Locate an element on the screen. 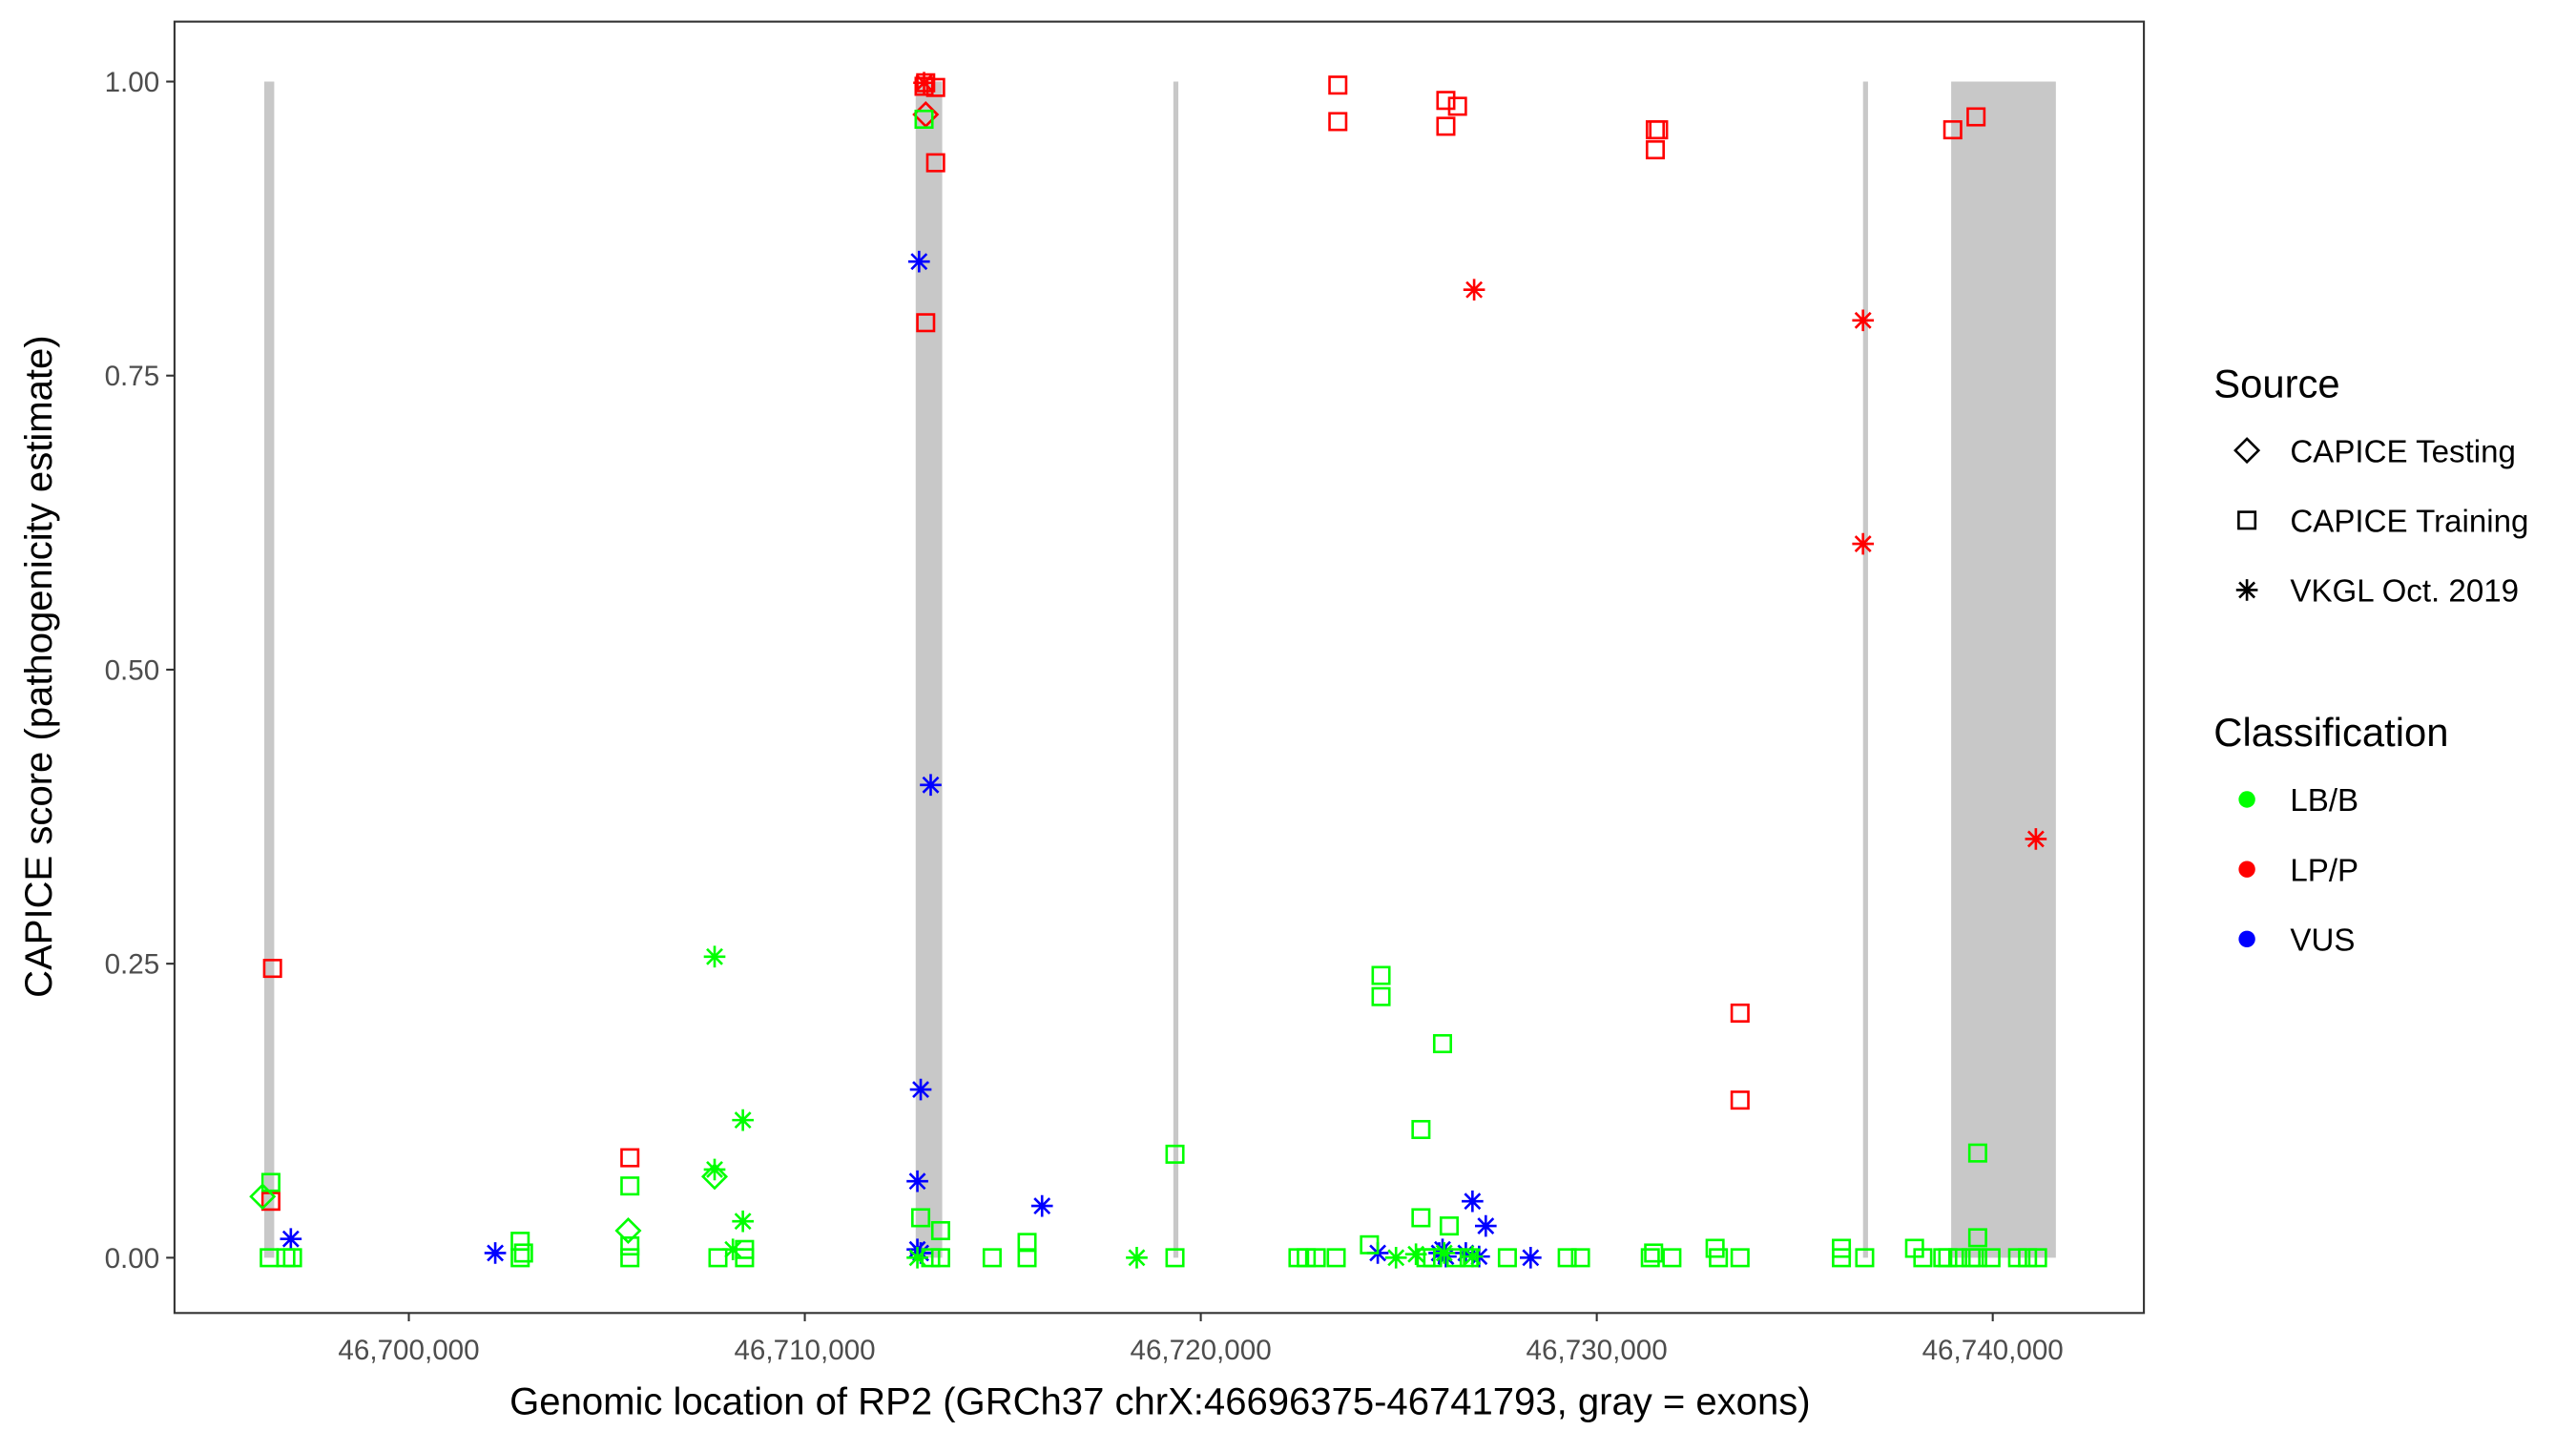 Image resolution: width=2576 pixels, height=1431 pixels. legend-source-title: Source is located at coordinates (2276, 383).